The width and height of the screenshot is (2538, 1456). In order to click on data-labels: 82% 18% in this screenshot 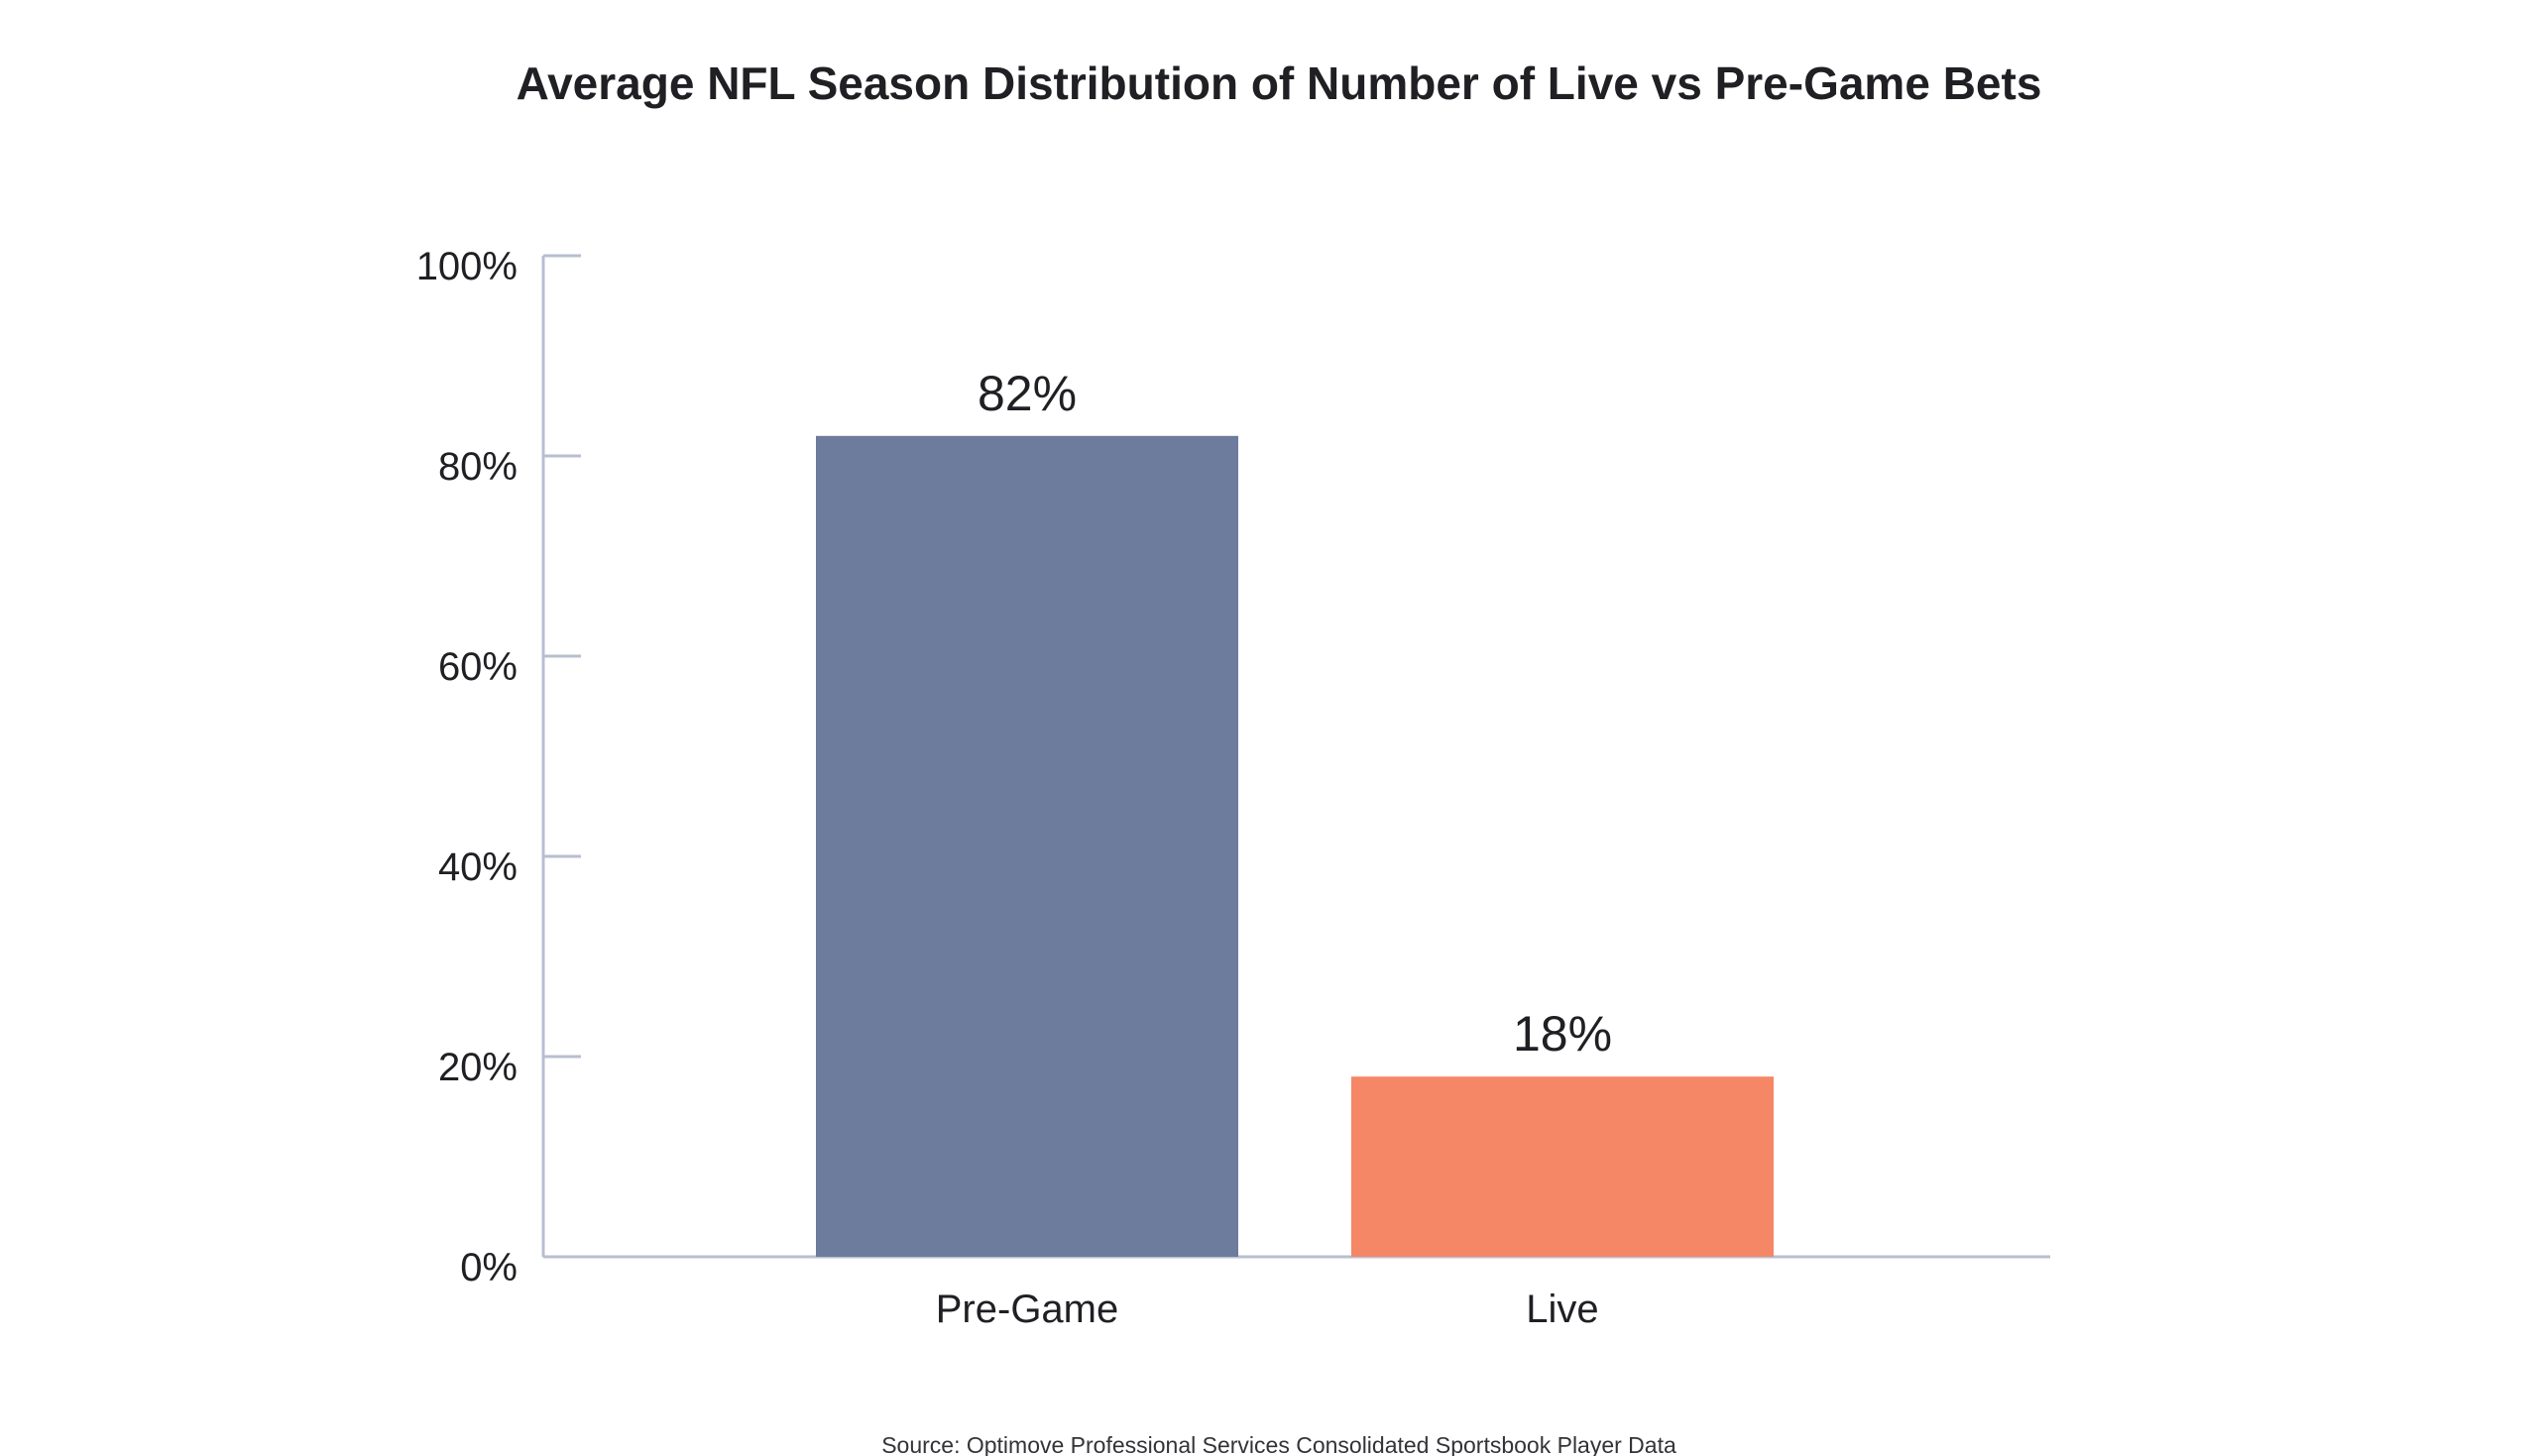, I will do `click(1295, 714)`.